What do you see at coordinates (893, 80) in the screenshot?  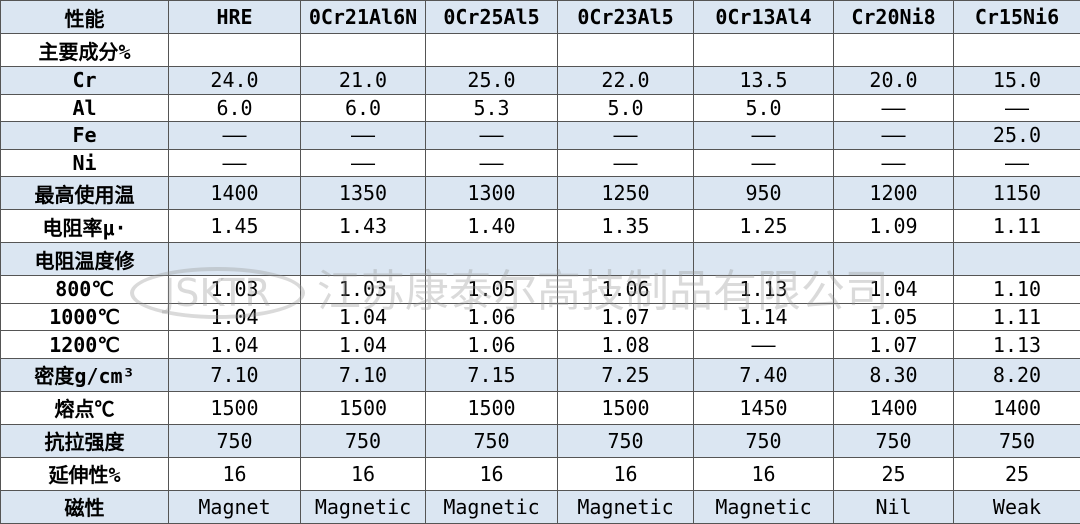 I see `table-cell: 20.0` at bounding box center [893, 80].